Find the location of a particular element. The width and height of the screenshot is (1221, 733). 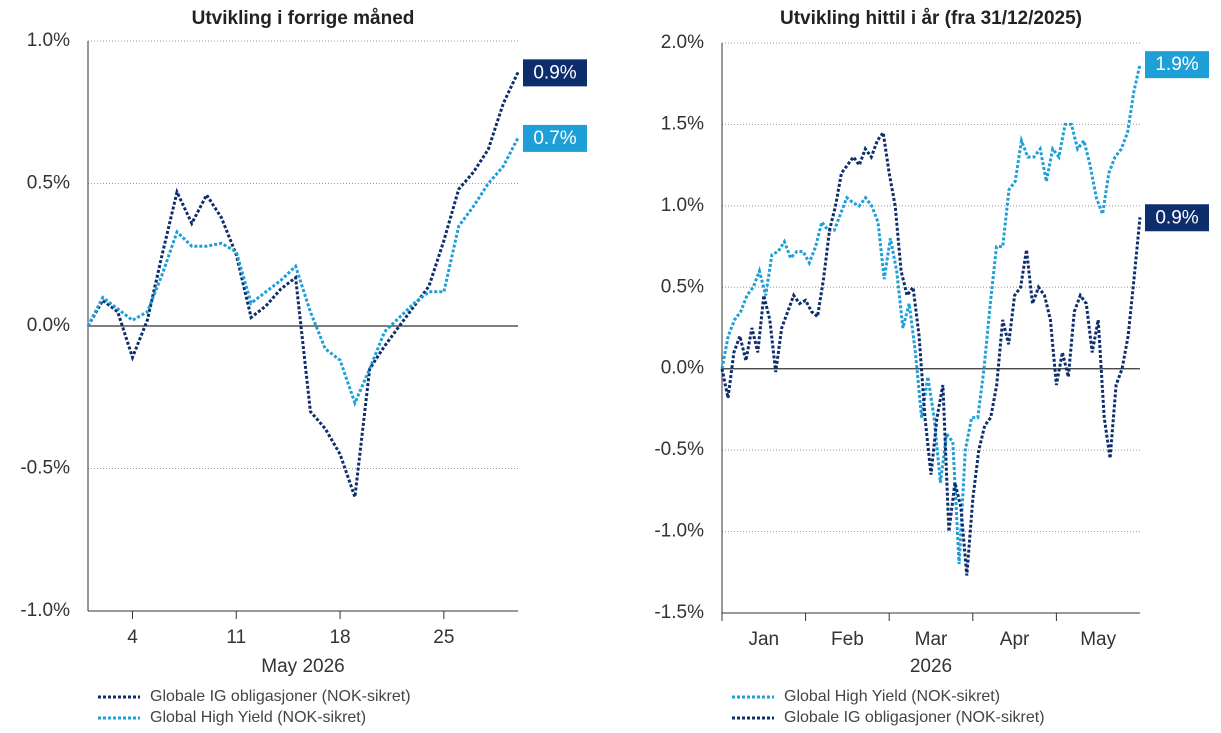

y-tick-label: 1.5% is located at coordinates (682, 123).